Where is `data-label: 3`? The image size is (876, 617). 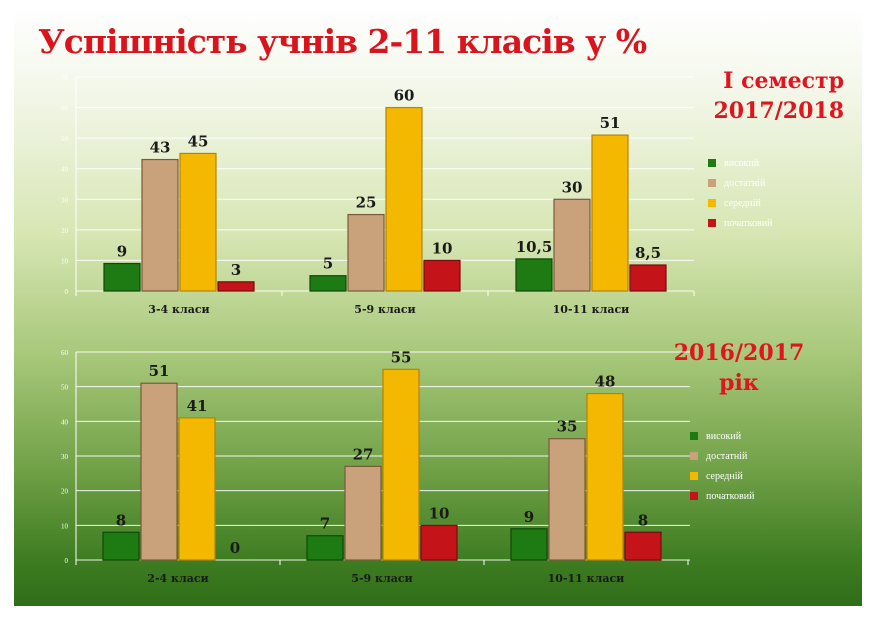 data-label: 3 is located at coordinates (236, 270).